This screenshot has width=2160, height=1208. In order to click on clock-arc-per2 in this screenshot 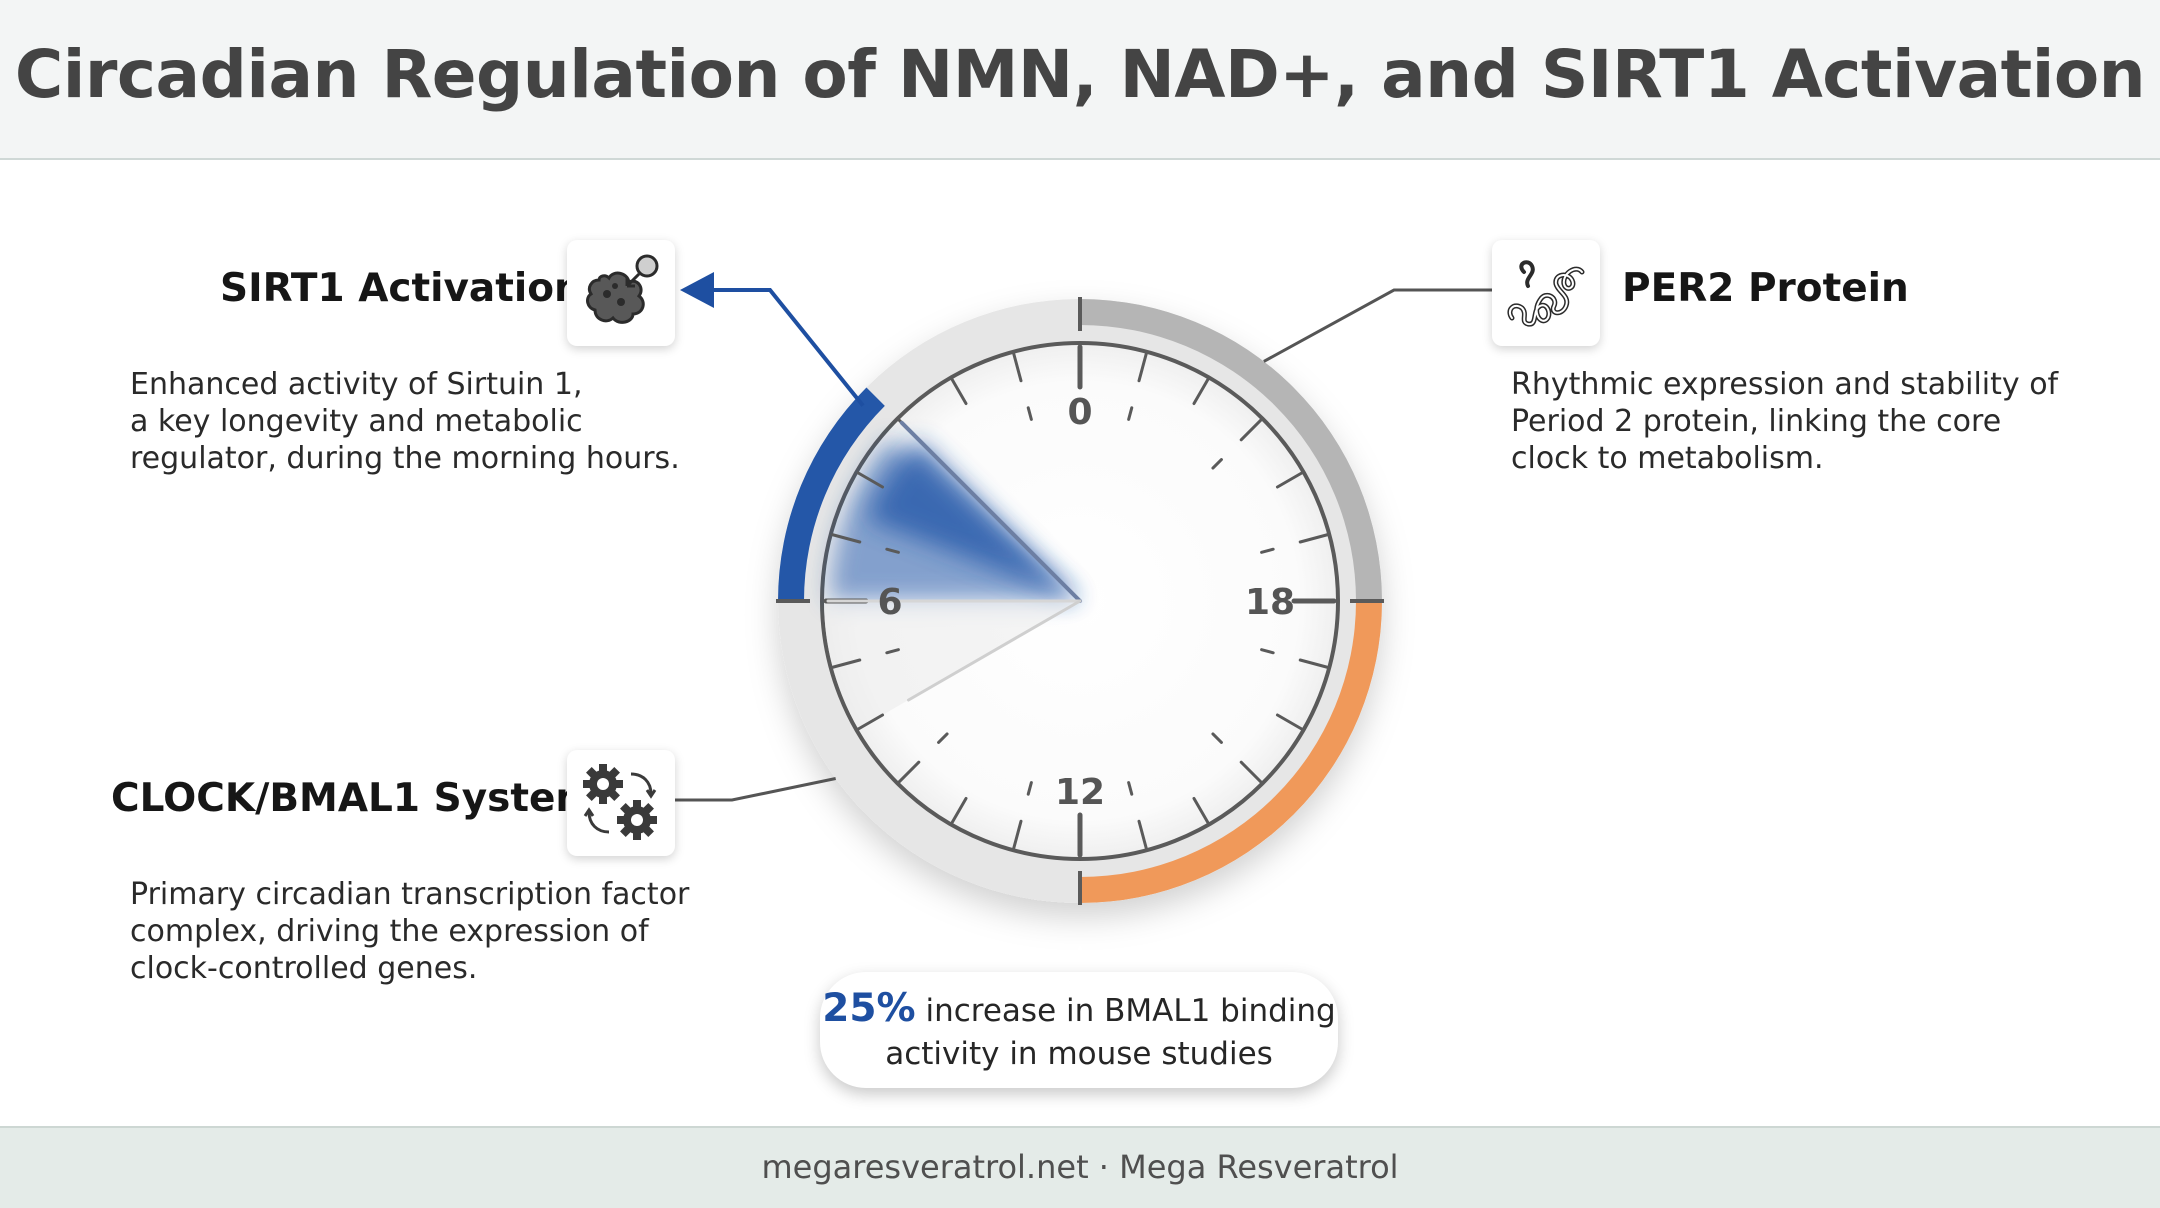, I will do `click(1231, 752)`.